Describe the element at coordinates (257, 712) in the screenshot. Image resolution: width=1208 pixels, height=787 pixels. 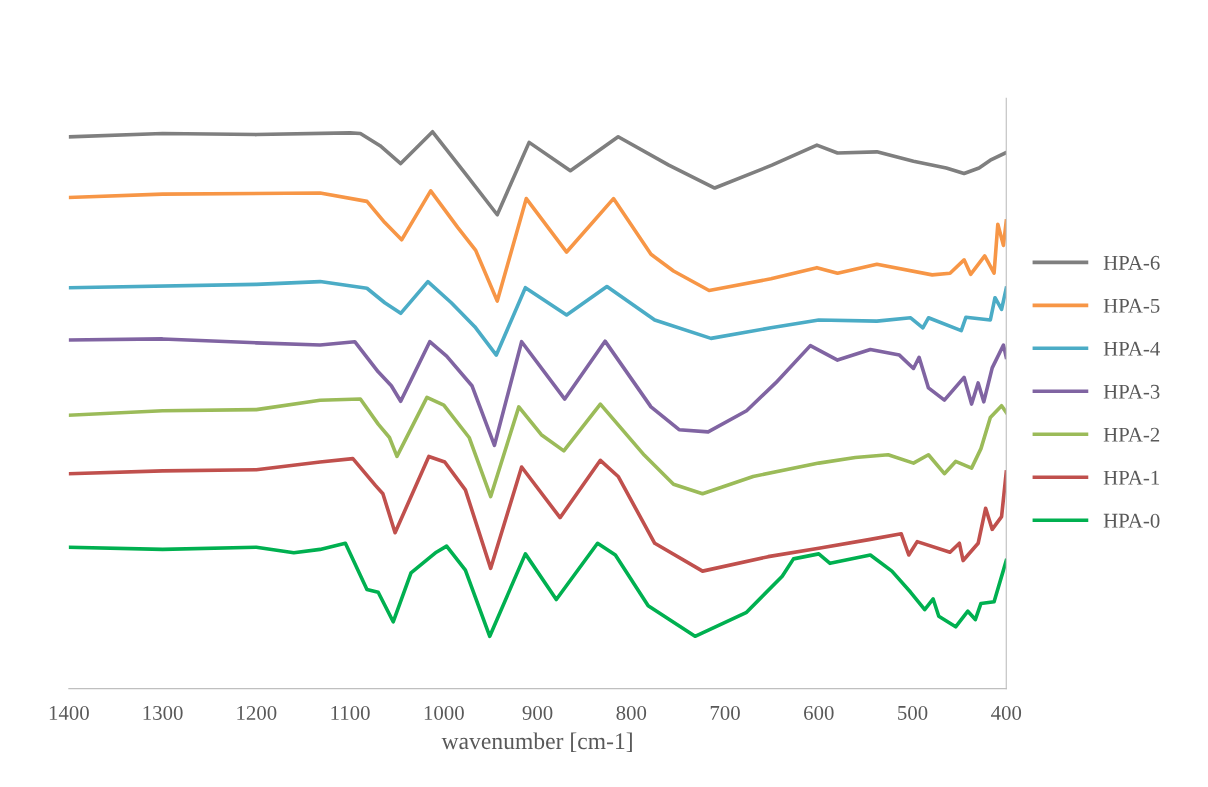
I see `x-tick-label: 1200` at that location.